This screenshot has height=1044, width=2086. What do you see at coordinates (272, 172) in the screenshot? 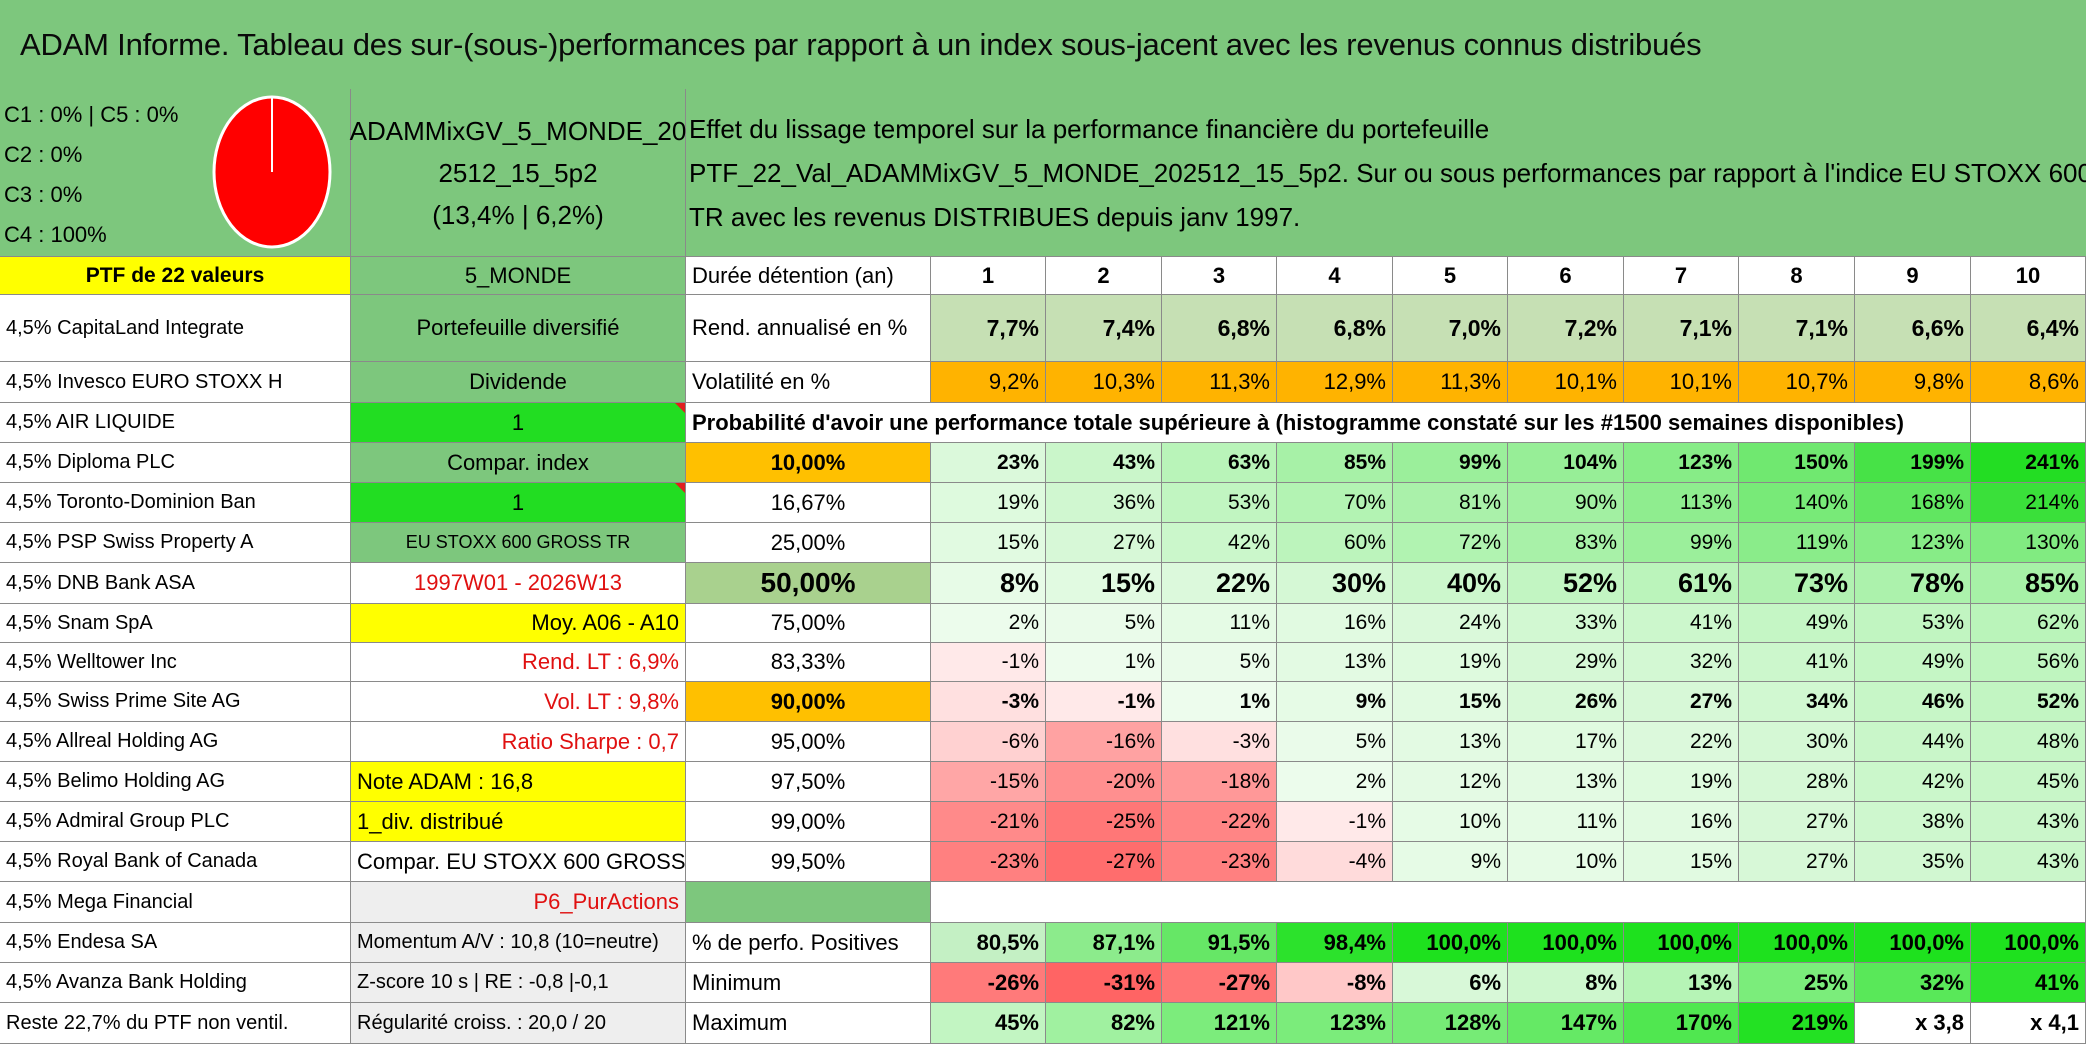
I see `allocation-pie-chart` at bounding box center [272, 172].